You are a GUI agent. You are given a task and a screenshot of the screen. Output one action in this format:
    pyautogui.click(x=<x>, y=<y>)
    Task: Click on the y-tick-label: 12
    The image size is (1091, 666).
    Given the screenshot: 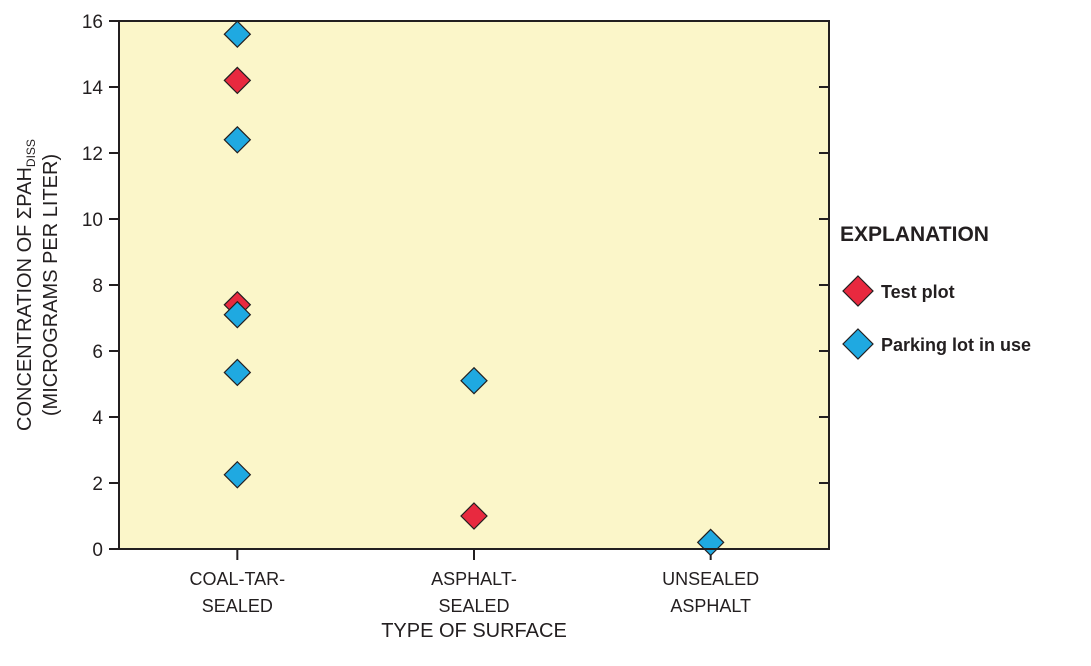 What is the action you would take?
    pyautogui.click(x=92, y=154)
    